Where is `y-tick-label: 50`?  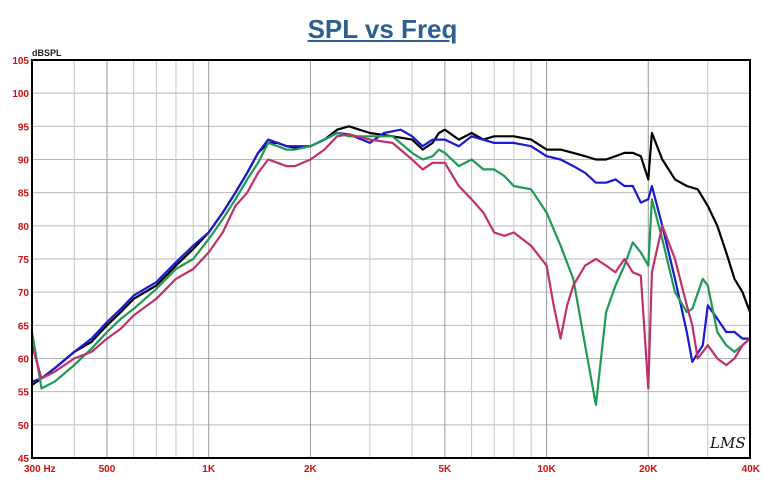 y-tick-label: 50 is located at coordinates (24, 426).